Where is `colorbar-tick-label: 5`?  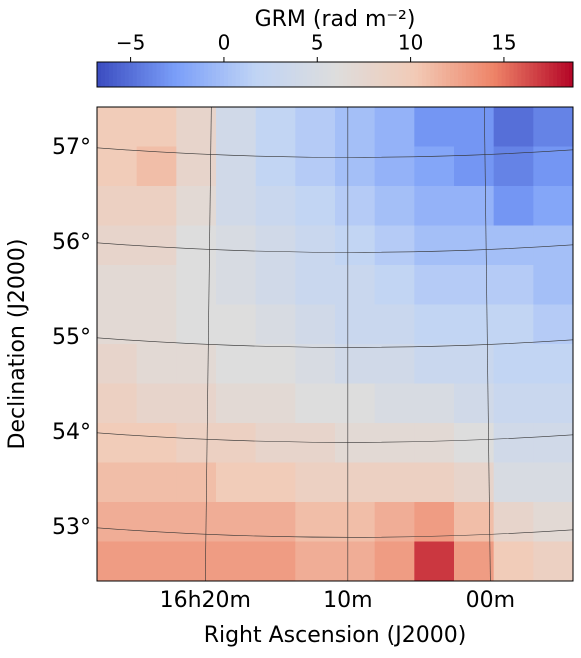
colorbar-tick-label: 5 is located at coordinates (317, 43).